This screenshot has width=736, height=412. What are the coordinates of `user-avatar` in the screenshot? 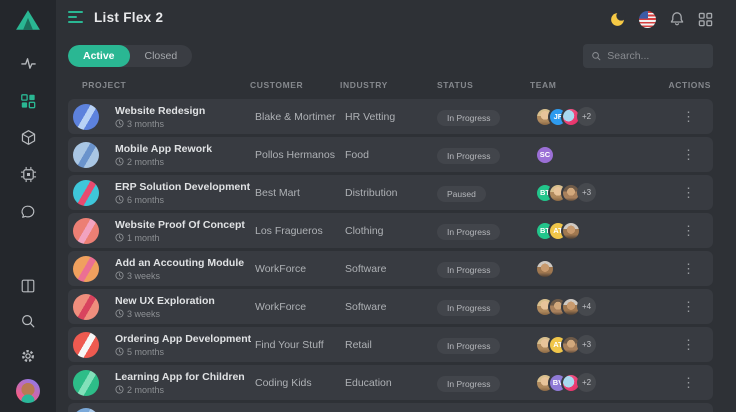 It's located at (28, 391).